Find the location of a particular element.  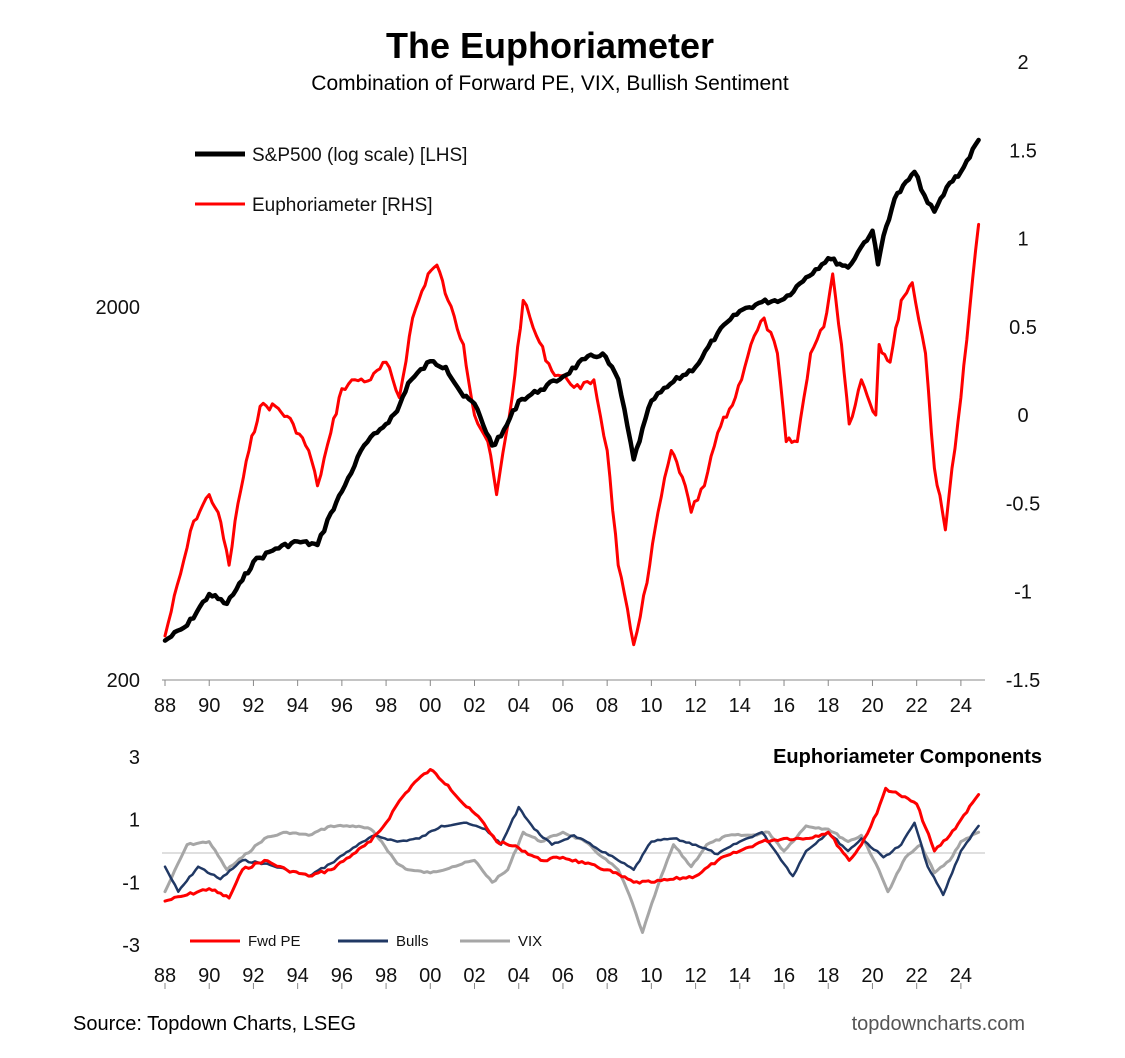

main-x-tick-label: 08 is located at coordinates (607, 706).